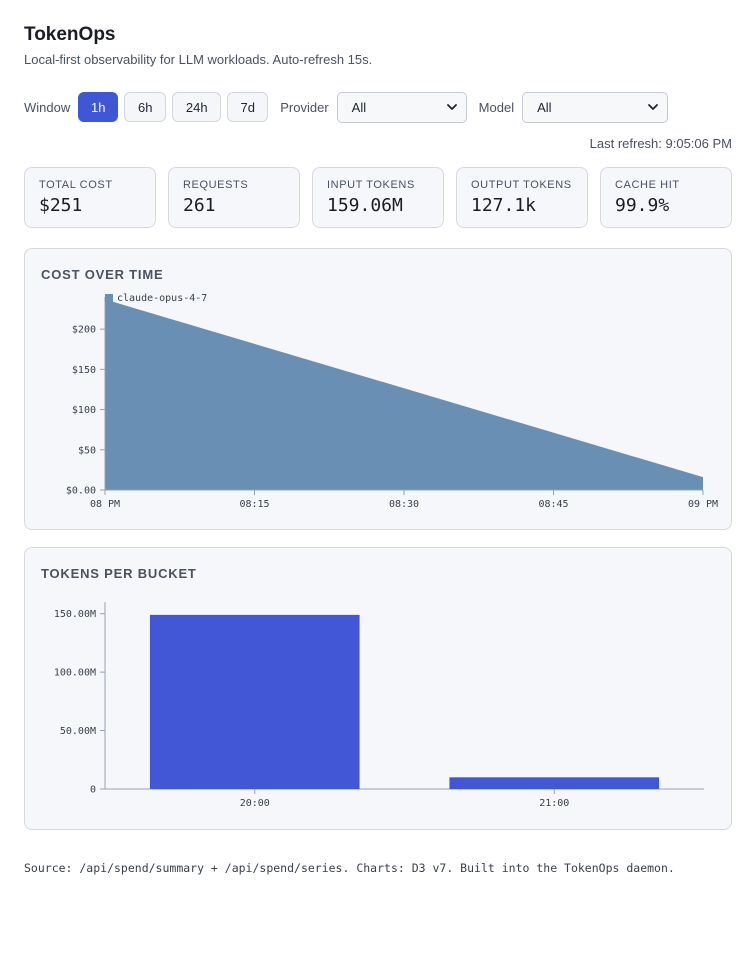 Image resolution: width=741 pixels, height=973 pixels. I want to click on stat-label: Total Cost, so click(76, 185).